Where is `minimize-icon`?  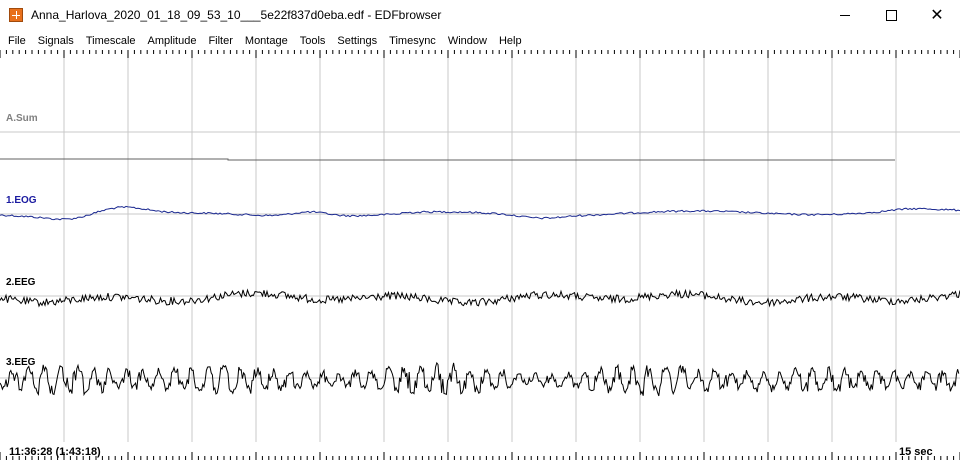 minimize-icon is located at coordinates (845, 15).